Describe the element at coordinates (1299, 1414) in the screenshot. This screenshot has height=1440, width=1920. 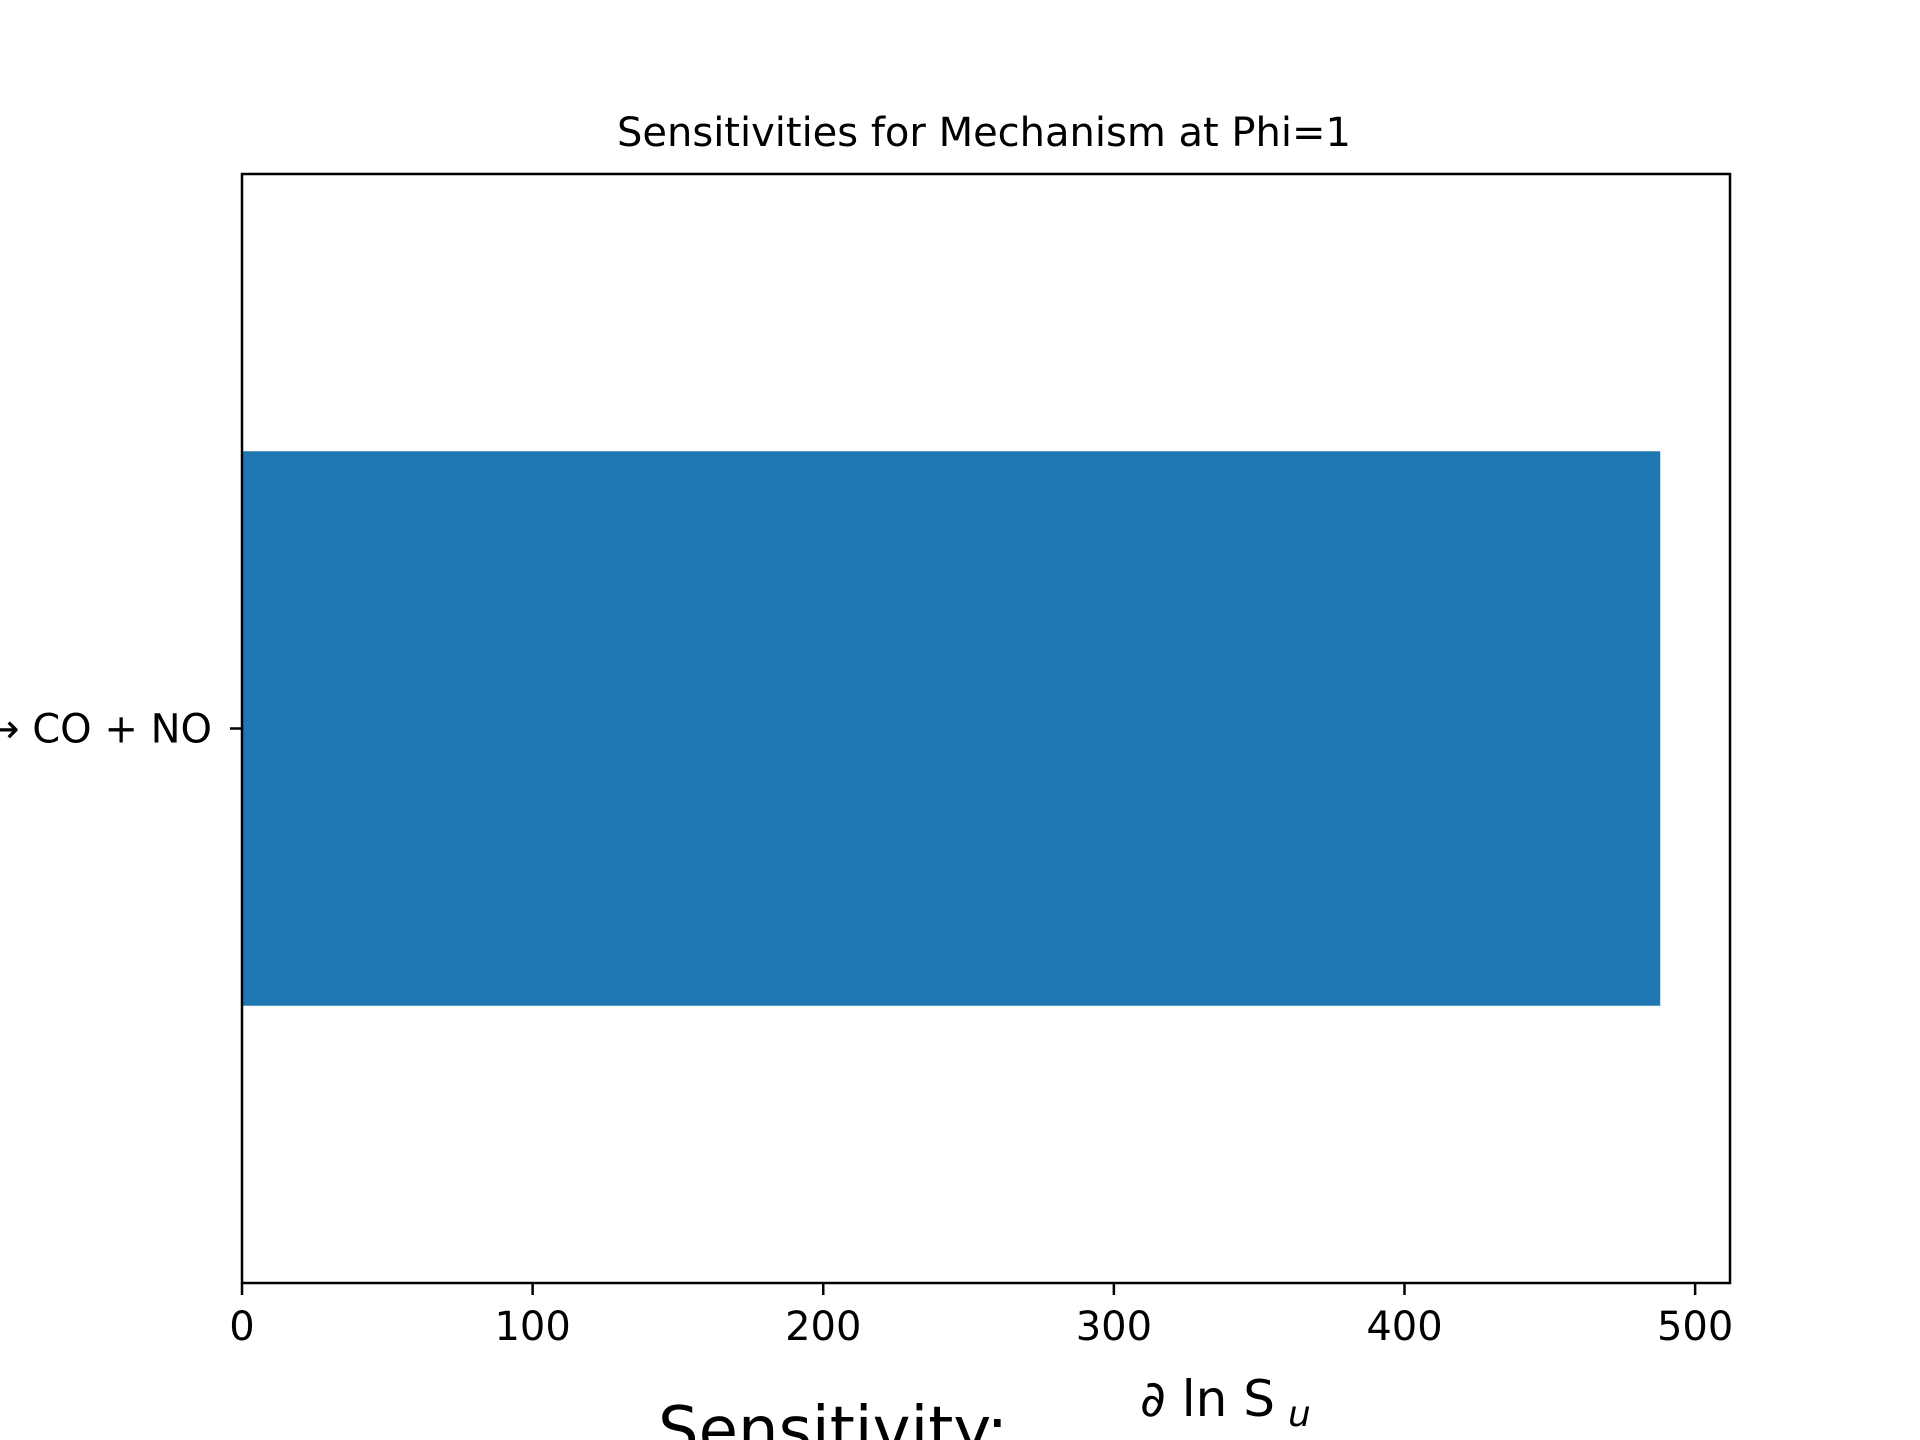
I see `x-axis-label-numerator-subscript: u` at that location.